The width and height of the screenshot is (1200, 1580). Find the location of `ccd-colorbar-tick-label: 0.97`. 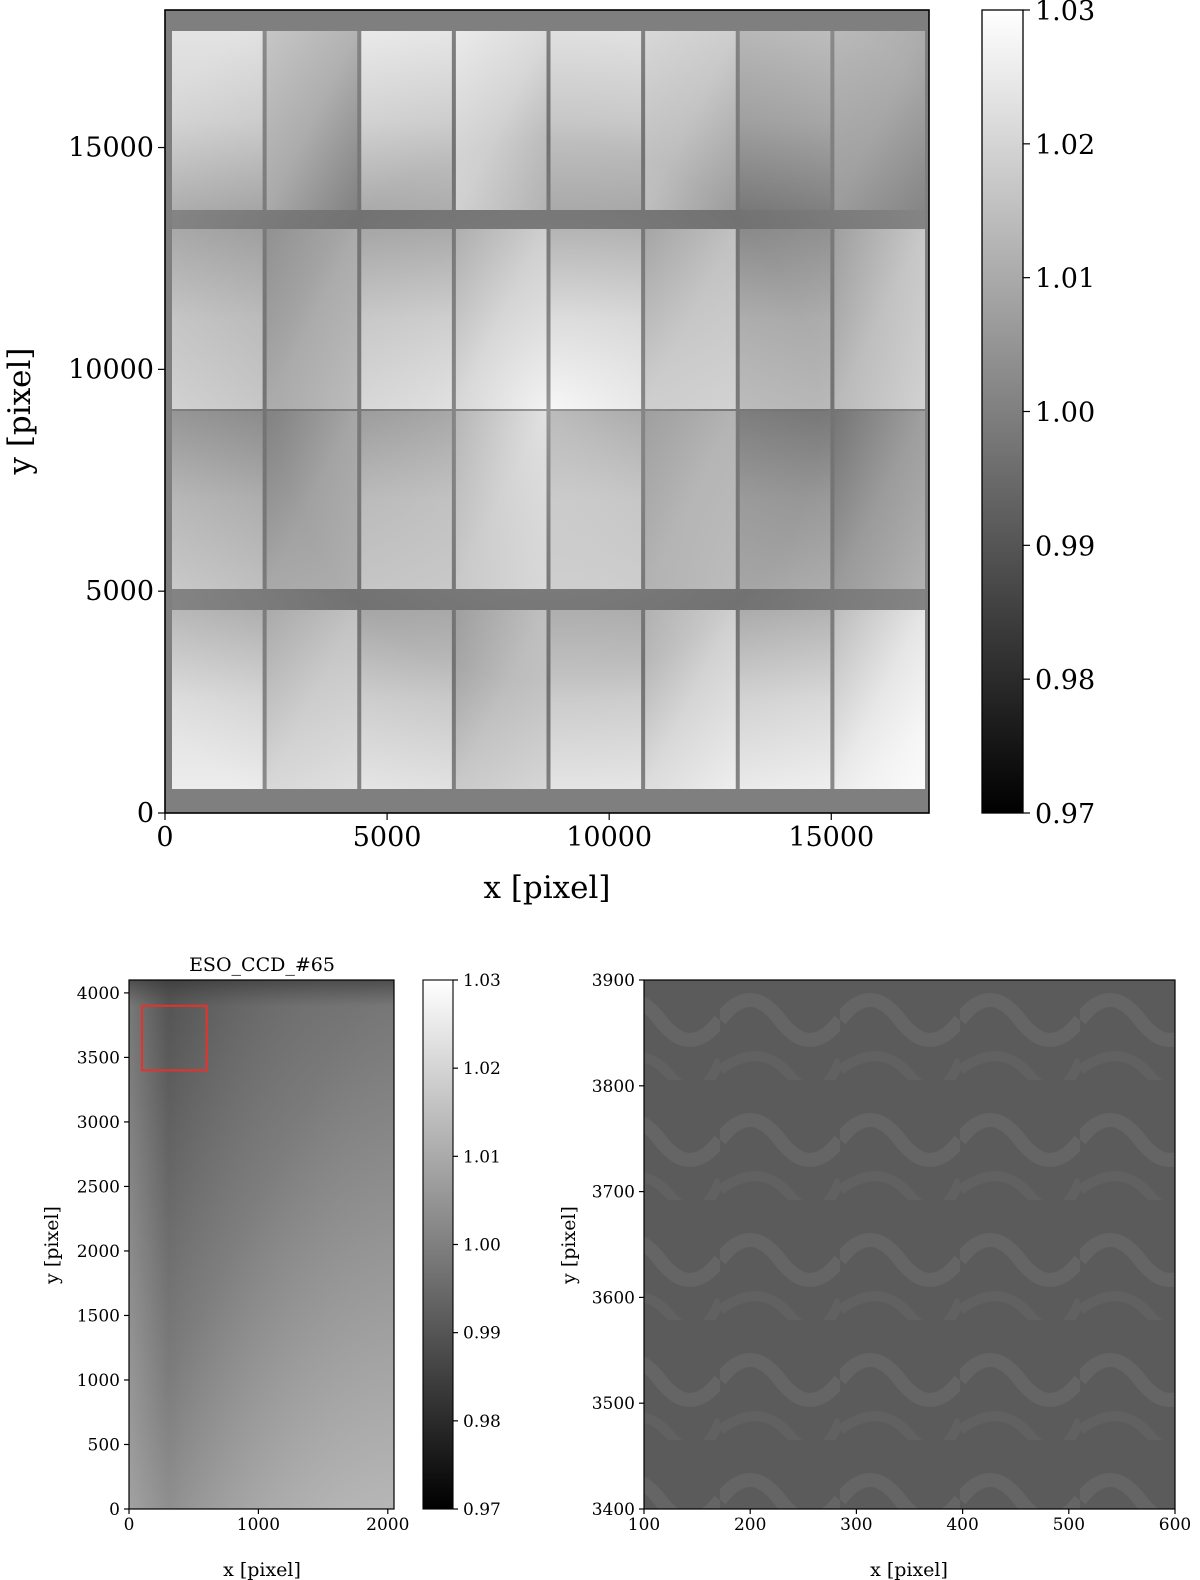

ccd-colorbar-tick-label: 0.97 is located at coordinates (482, 1510).